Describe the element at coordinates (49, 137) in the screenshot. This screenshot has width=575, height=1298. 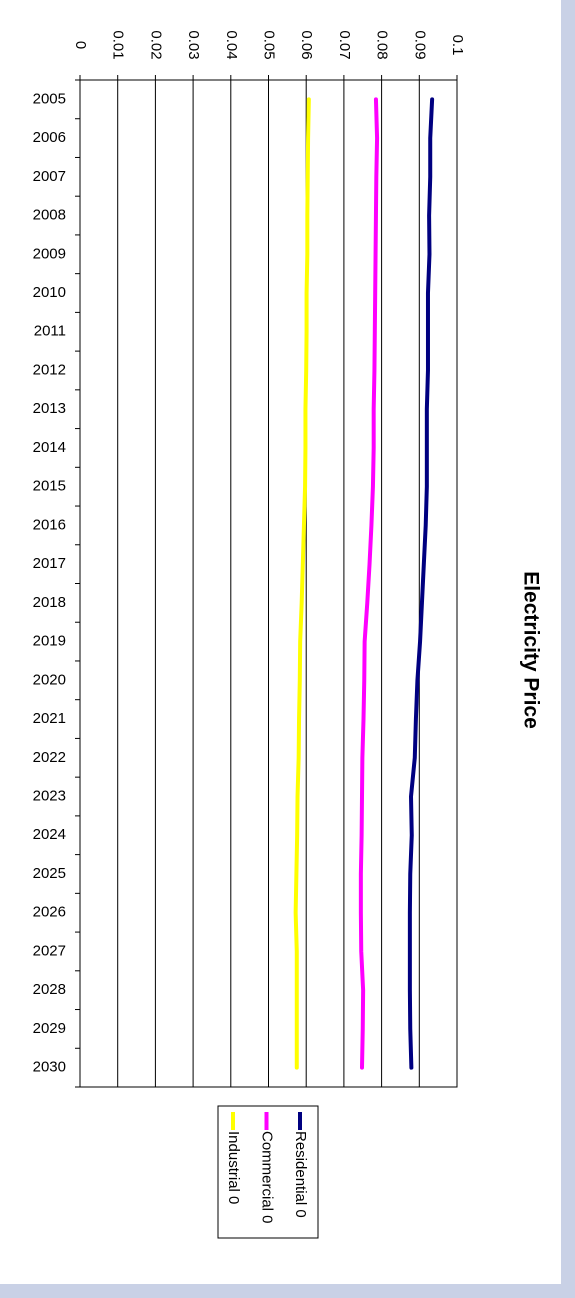
I see `x-tick-label: 2006` at that location.